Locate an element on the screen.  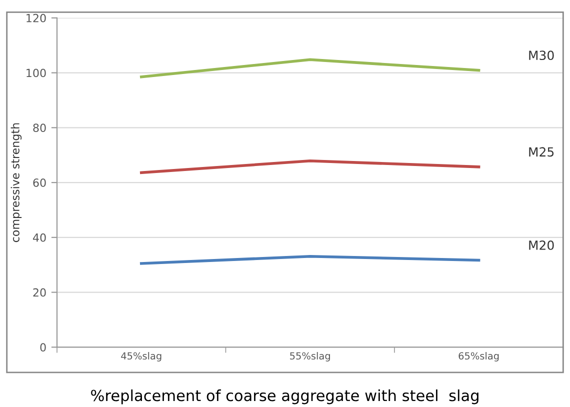
text: M25 is located at coordinates (541, 152).